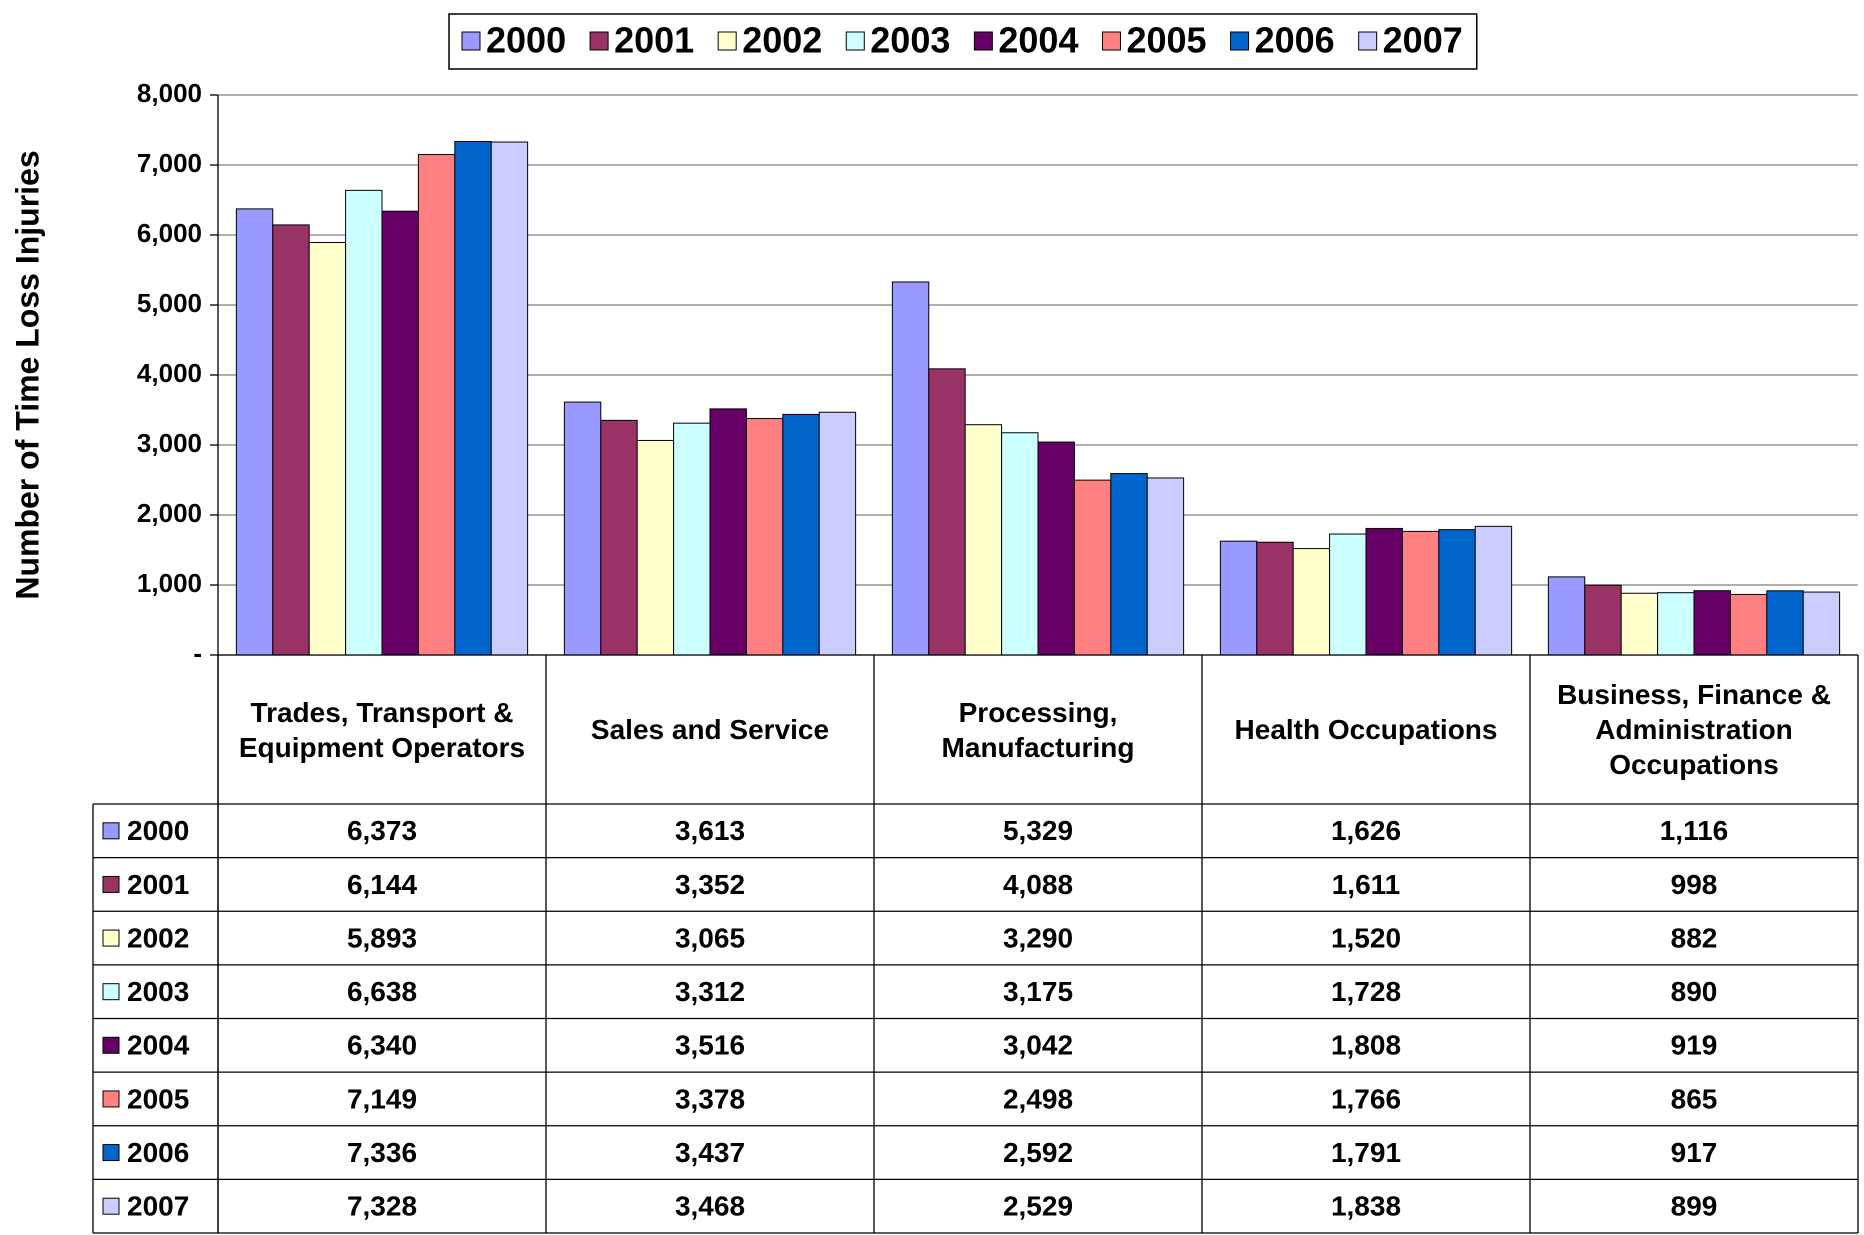 The height and width of the screenshot is (1235, 1864). Describe the element at coordinates (1694, 937) in the screenshot. I see `table-value: 882` at that location.